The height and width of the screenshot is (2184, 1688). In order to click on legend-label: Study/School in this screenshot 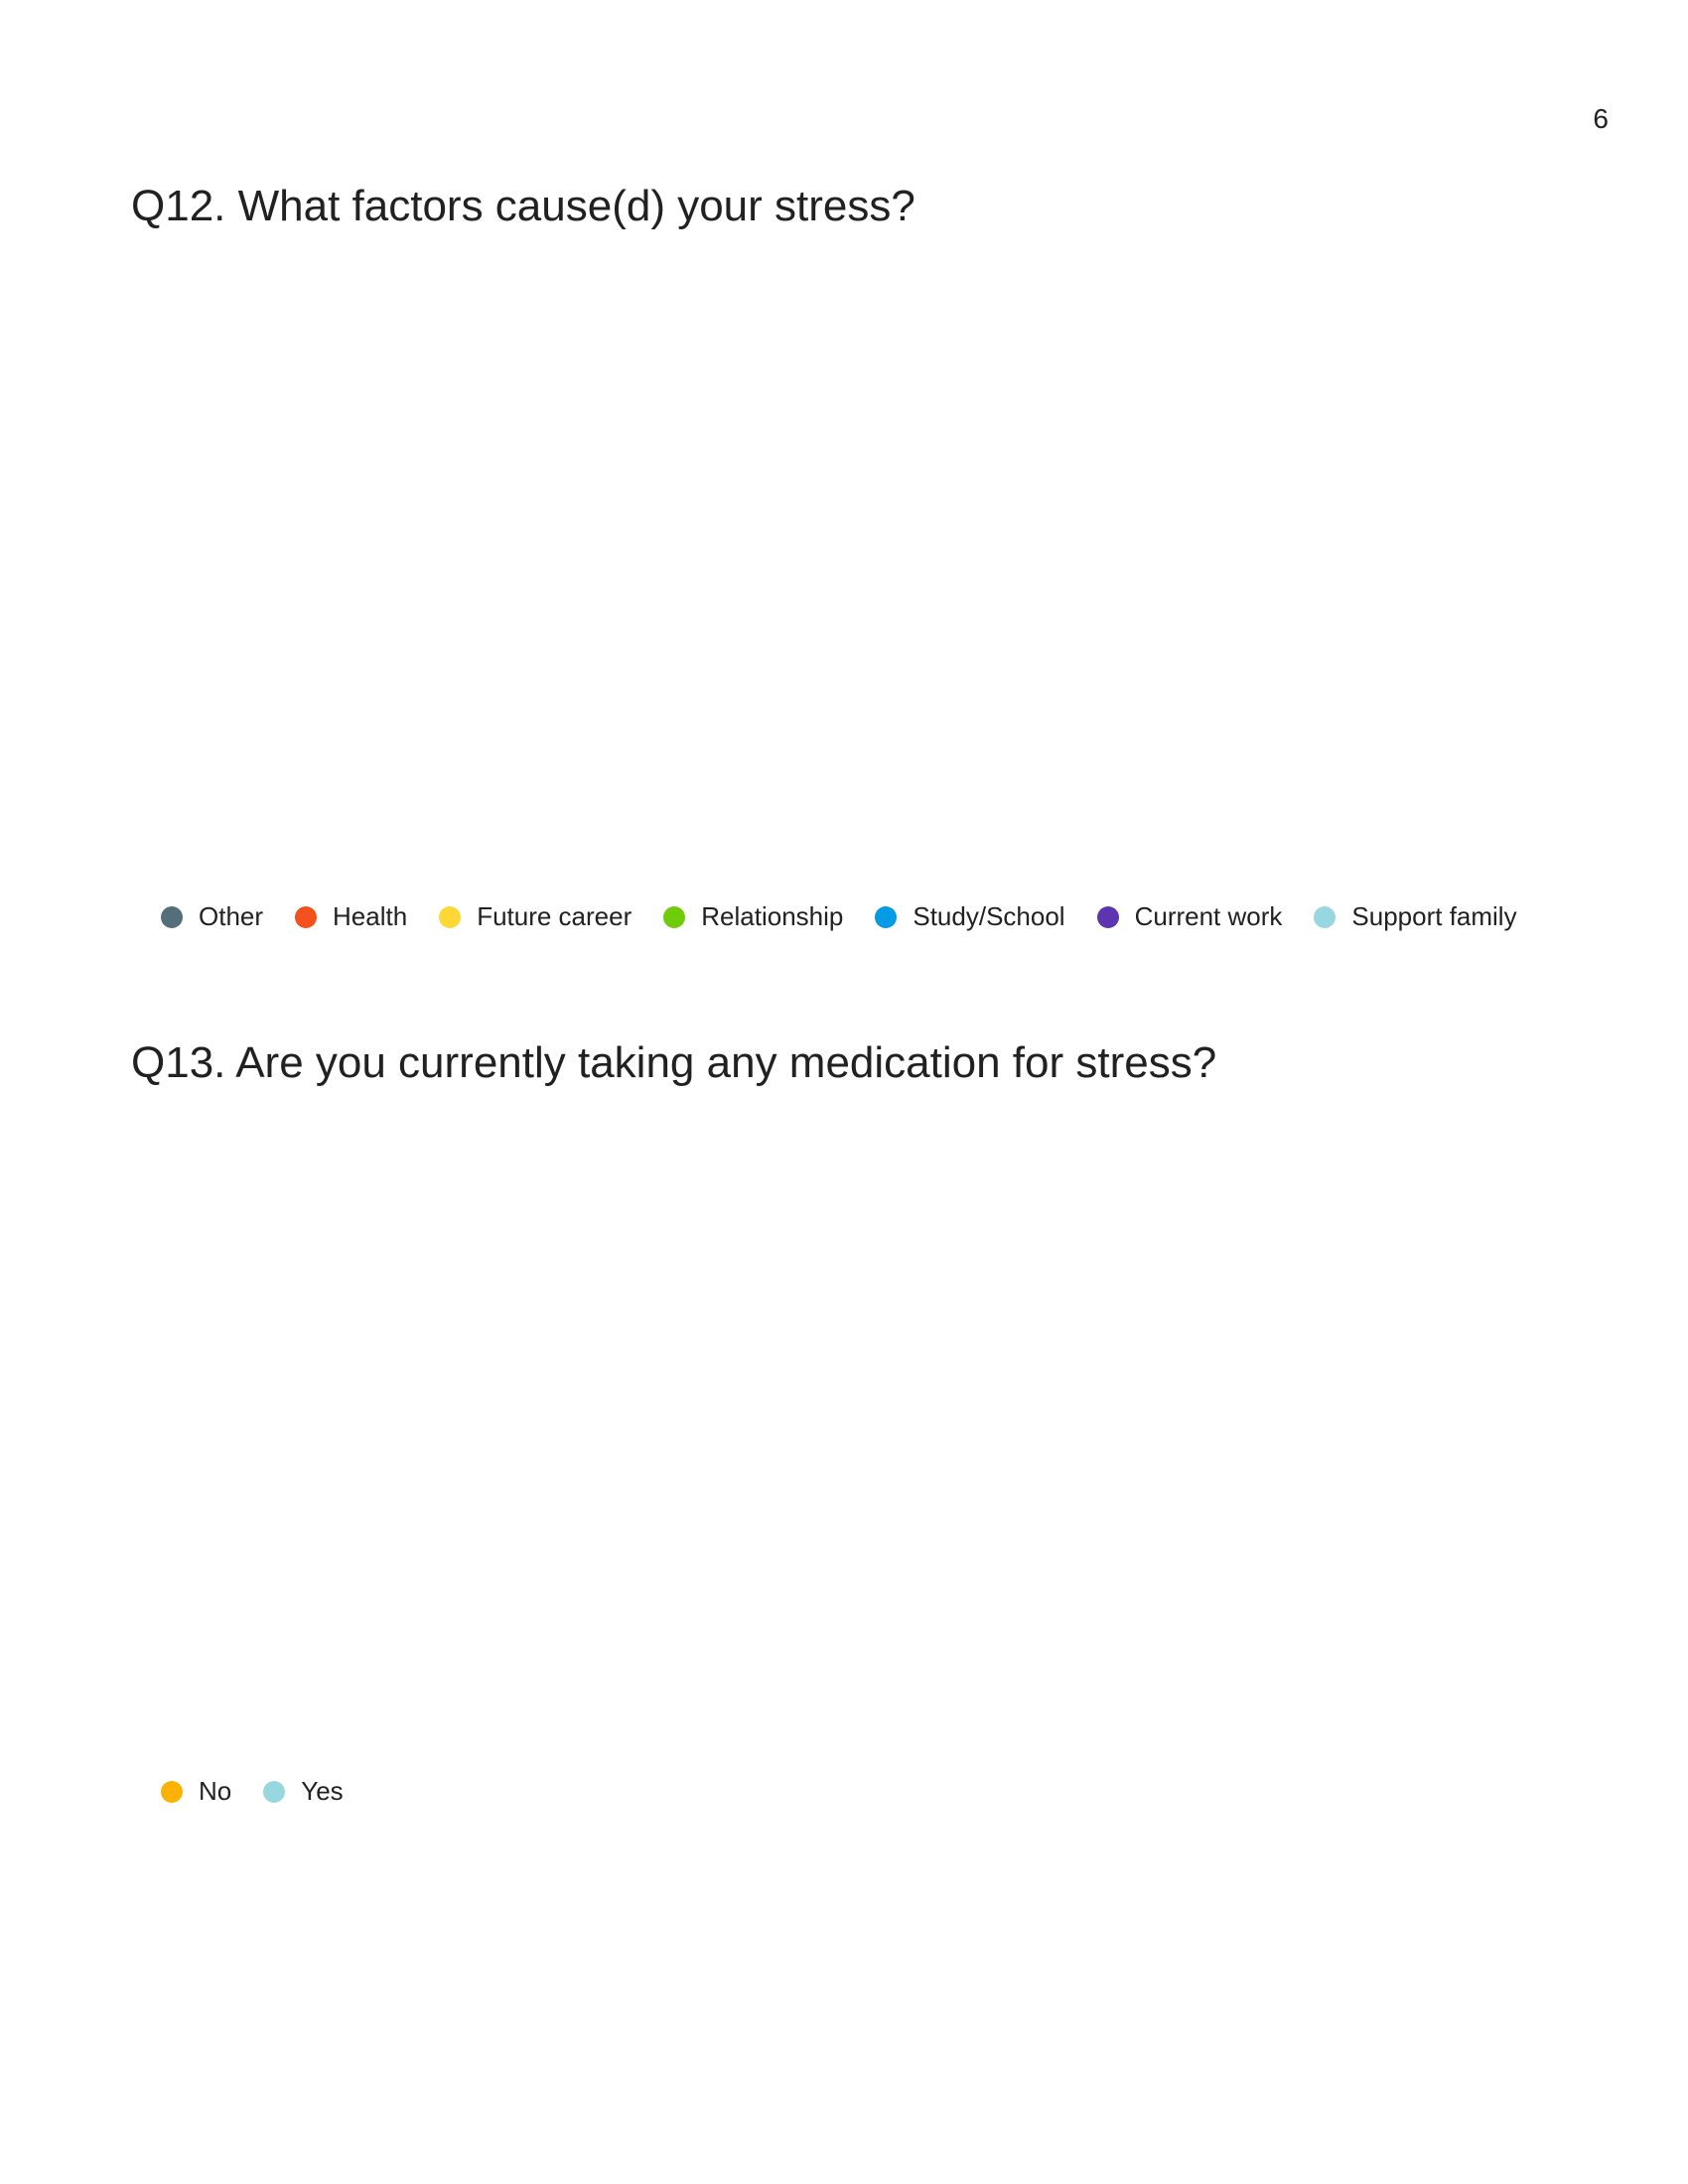, I will do `click(989, 916)`.